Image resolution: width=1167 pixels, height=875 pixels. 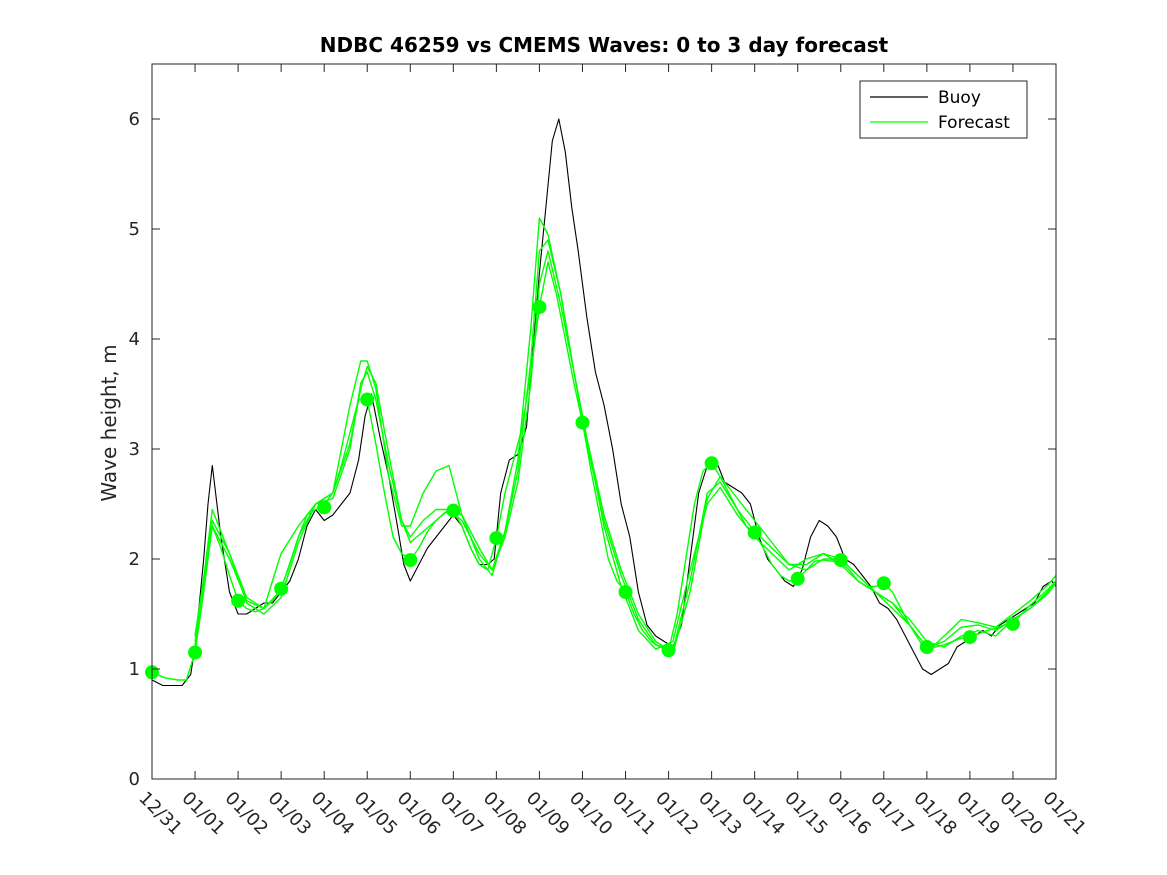 What do you see at coordinates (134, 559) in the screenshot?
I see `y-tick-label: 2` at bounding box center [134, 559].